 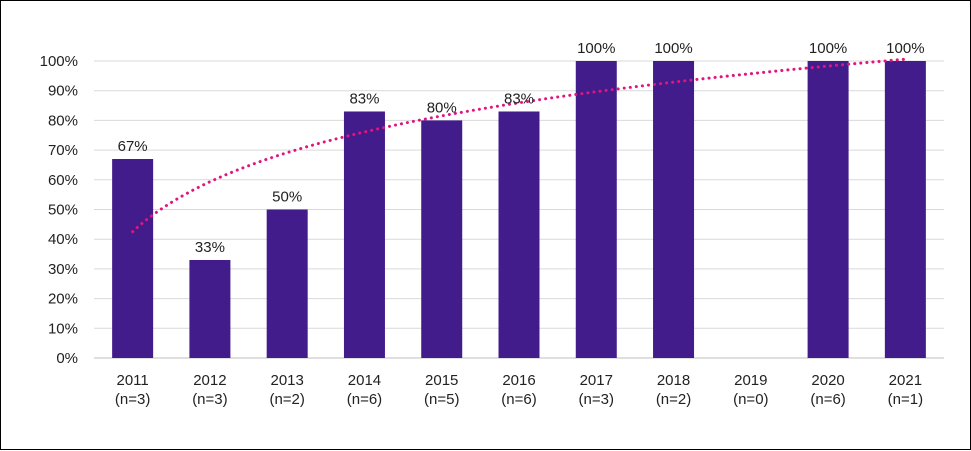 I want to click on data-label: 33%, so click(x=210, y=247).